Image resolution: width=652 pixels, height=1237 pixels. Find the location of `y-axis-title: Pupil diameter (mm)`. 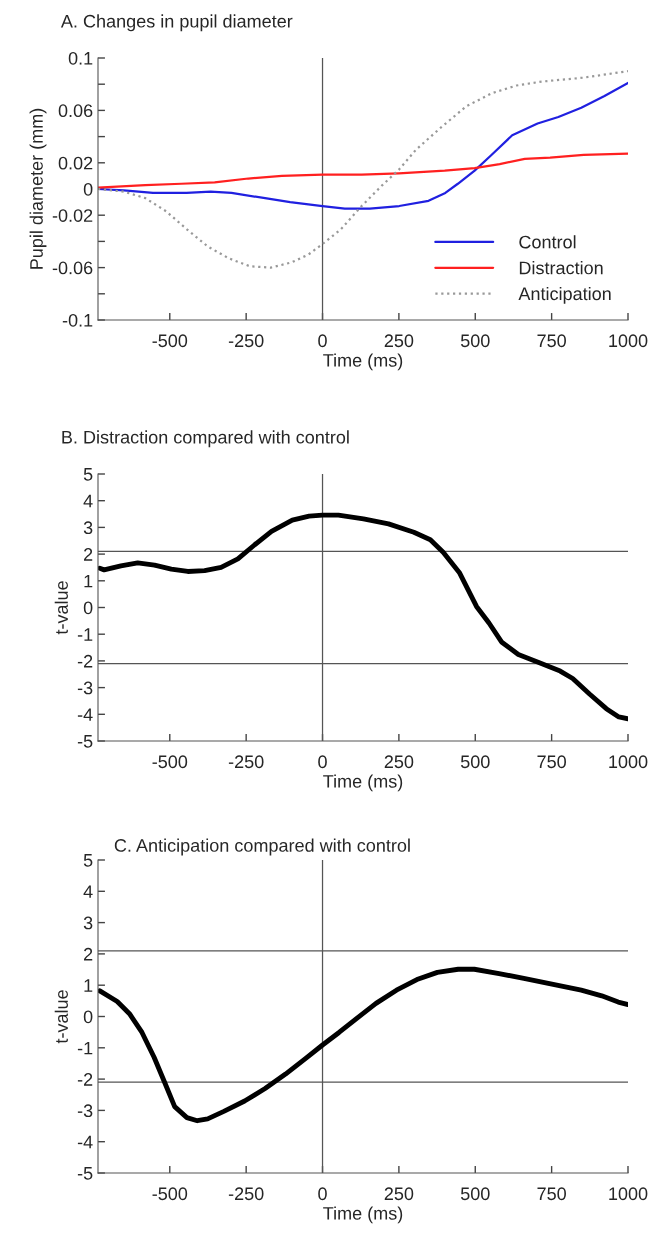

y-axis-title: Pupil diameter (mm) is located at coordinates (38, 188).